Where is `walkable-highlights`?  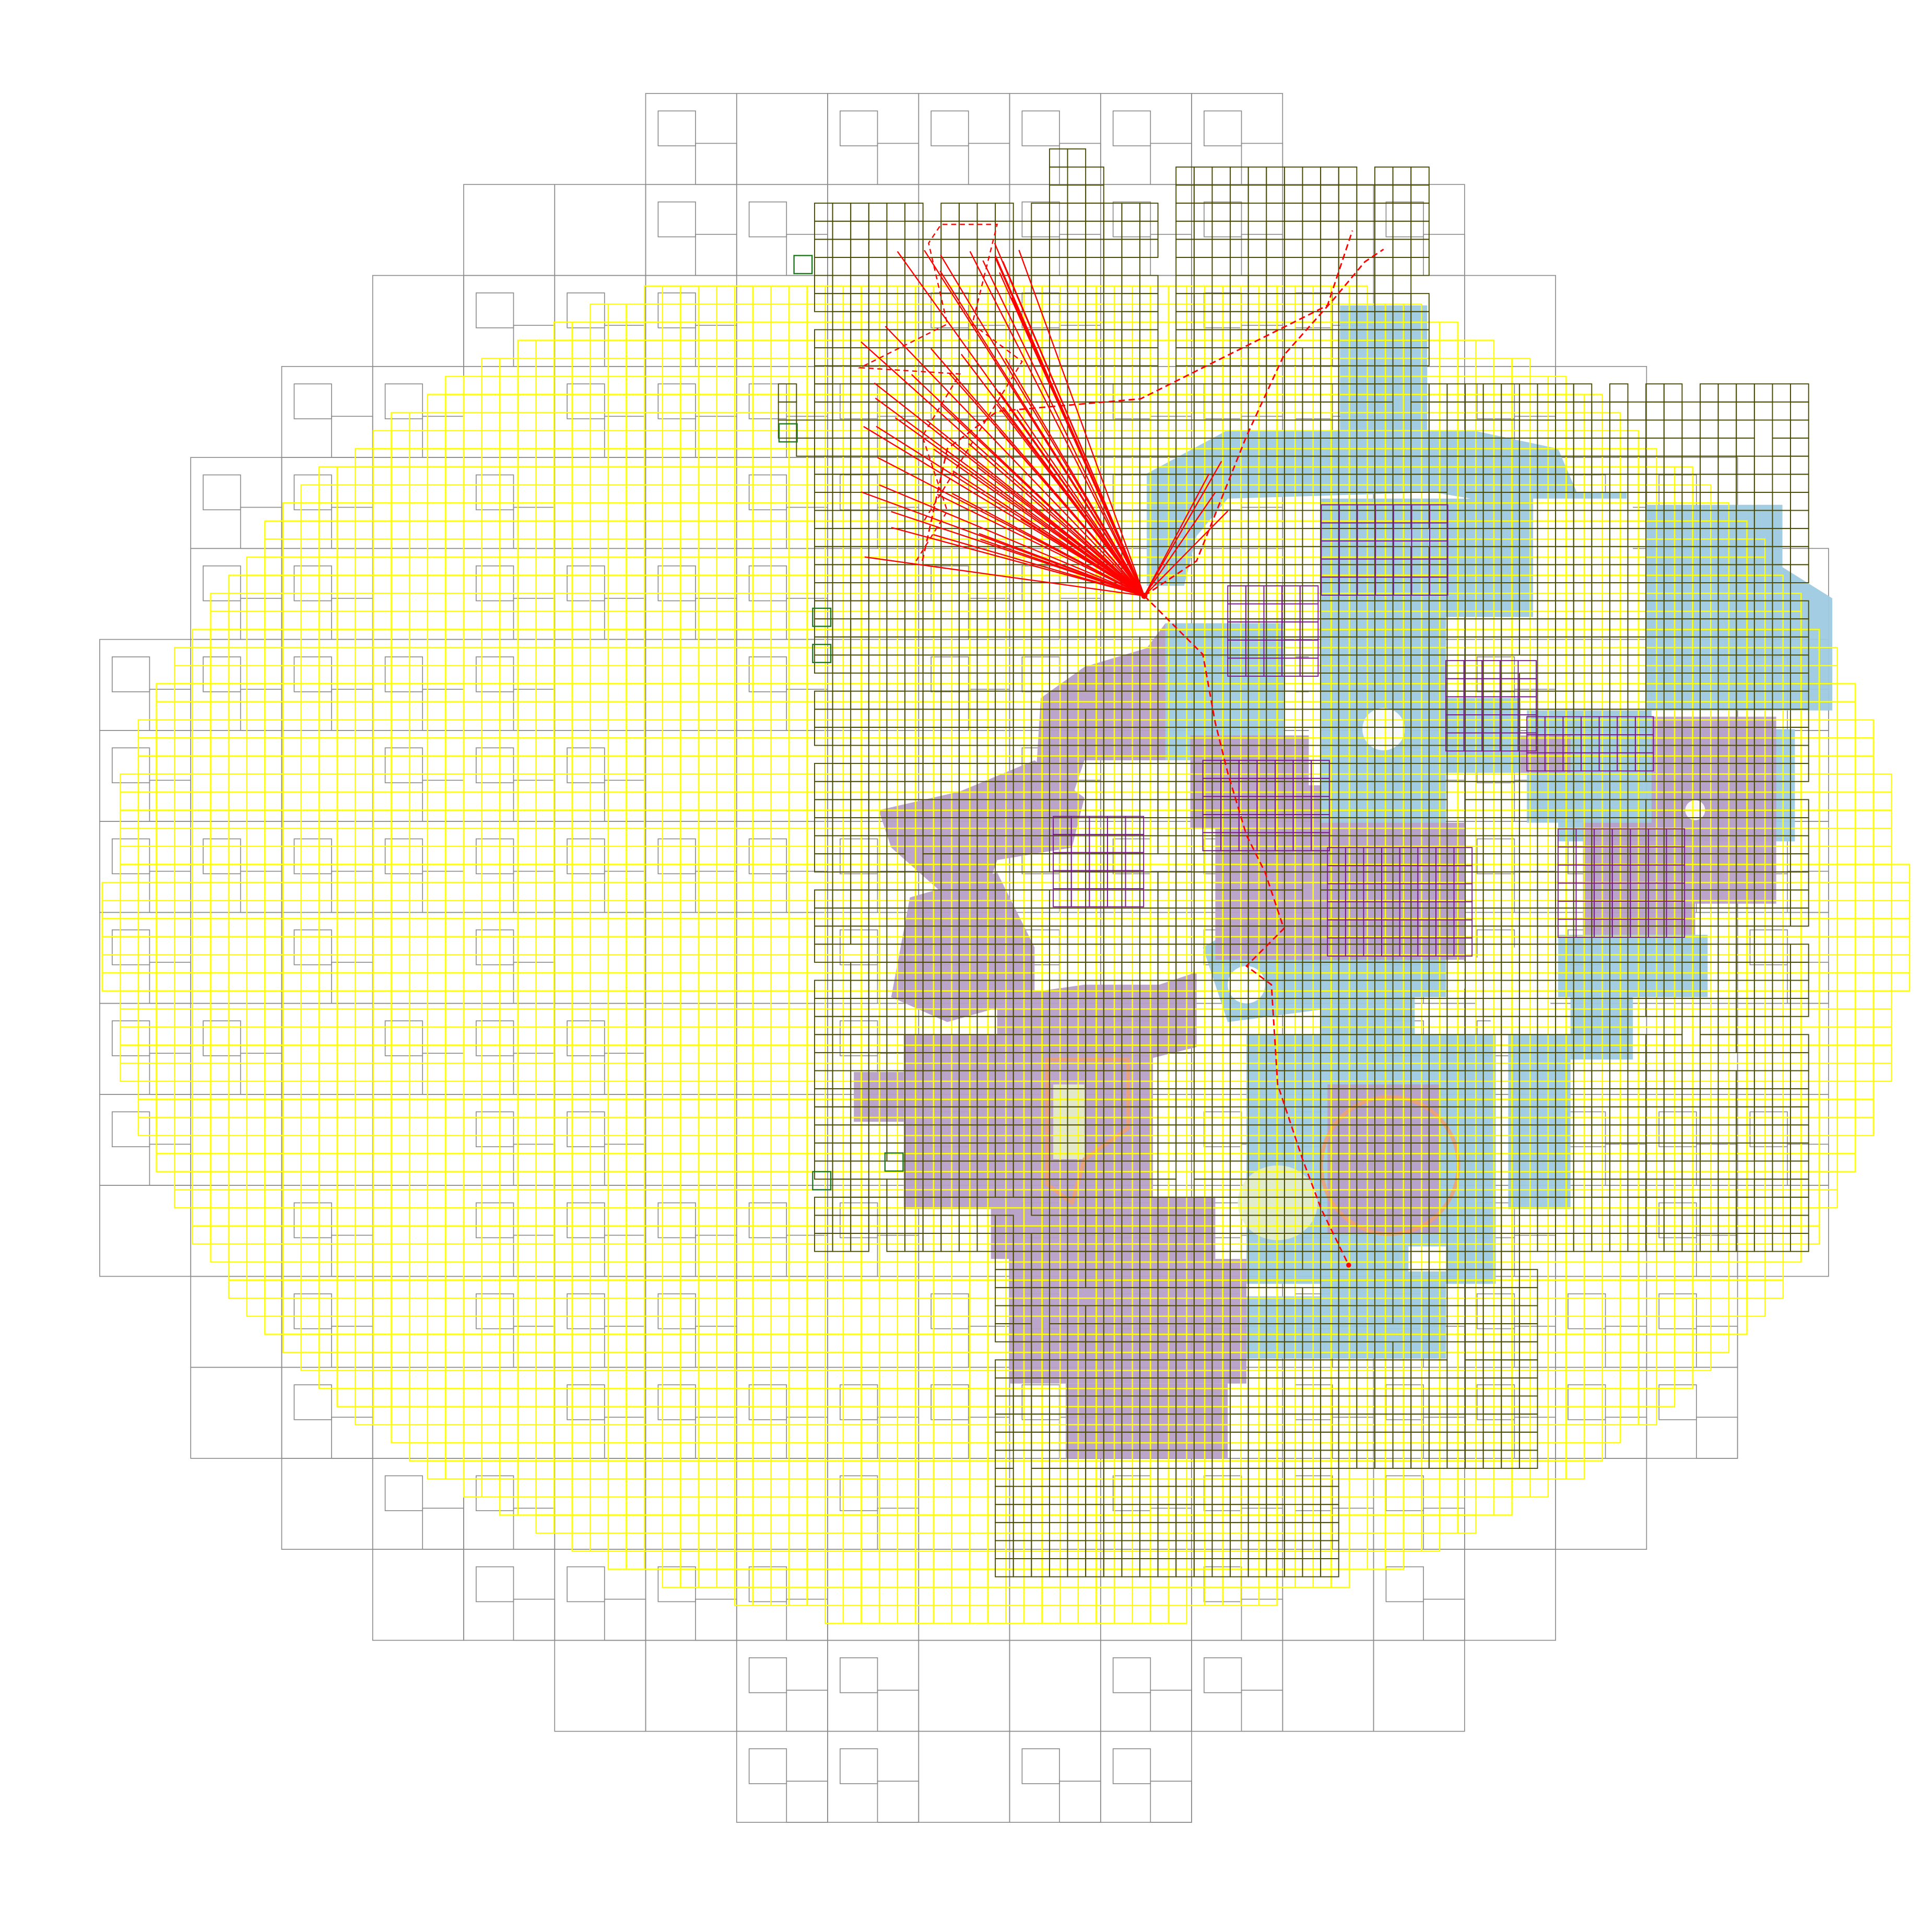
walkable-highlights is located at coordinates (1379, 974).